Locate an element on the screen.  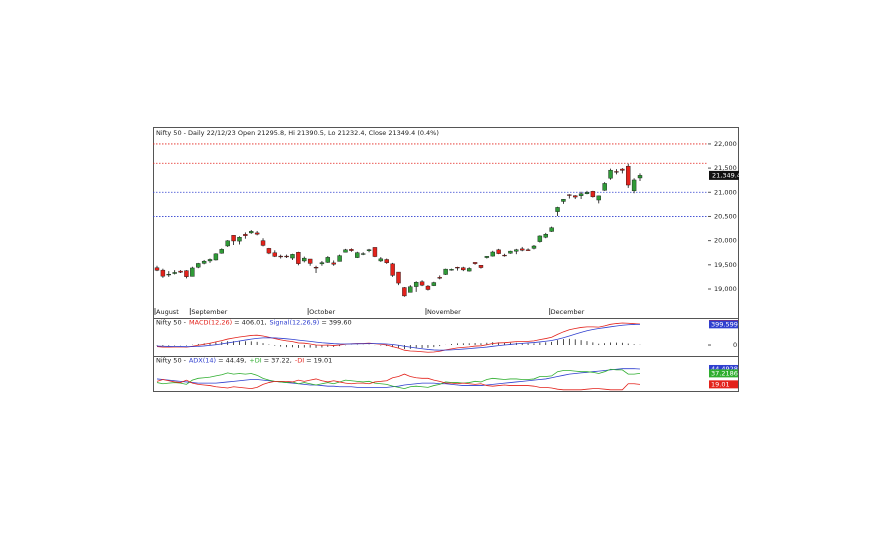
y-tick-label: 22,000 is located at coordinates (725, 144).